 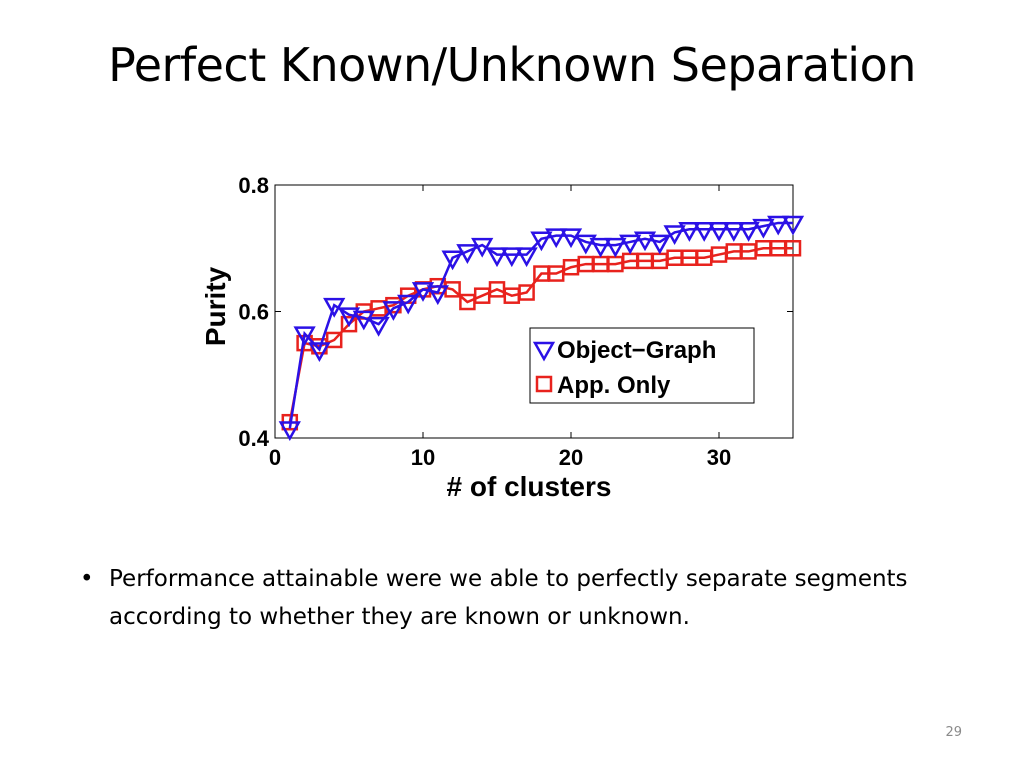 I want to click on y-tick-label: 0.8, so click(x=253, y=185).